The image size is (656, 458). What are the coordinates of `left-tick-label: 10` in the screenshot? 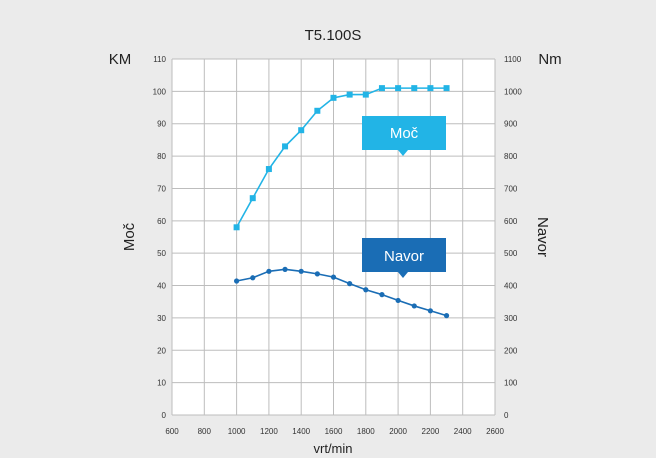 It's located at (161, 383).